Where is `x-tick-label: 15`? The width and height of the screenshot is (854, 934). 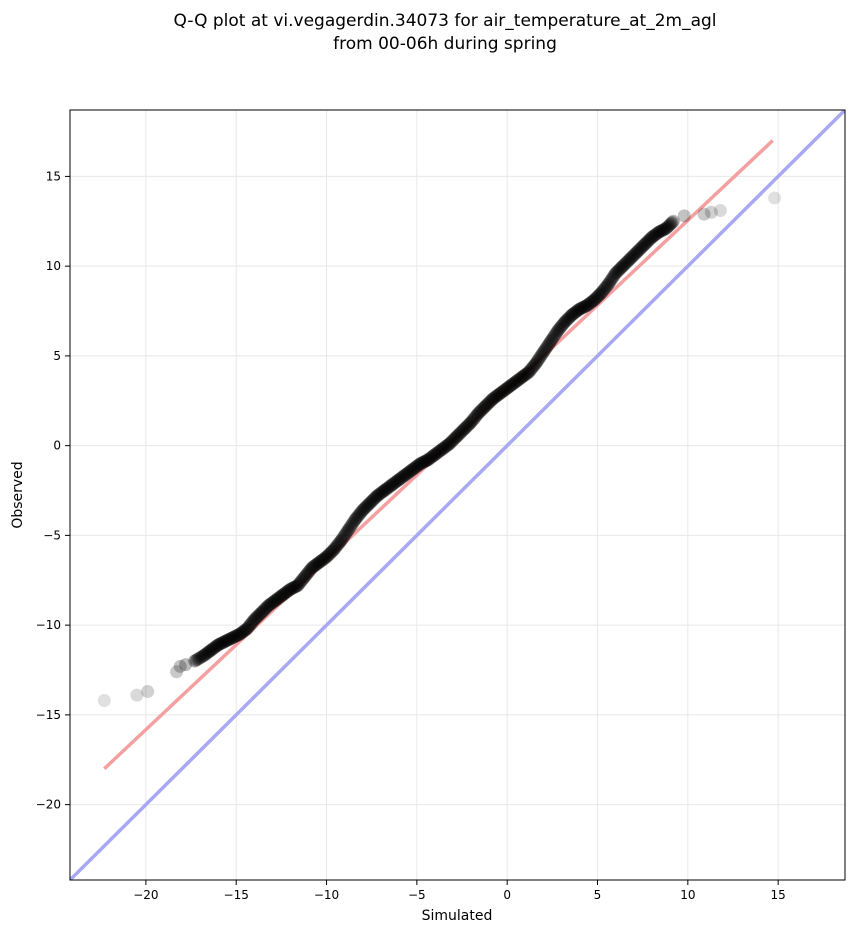
x-tick-label: 15 is located at coordinates (778, 895).